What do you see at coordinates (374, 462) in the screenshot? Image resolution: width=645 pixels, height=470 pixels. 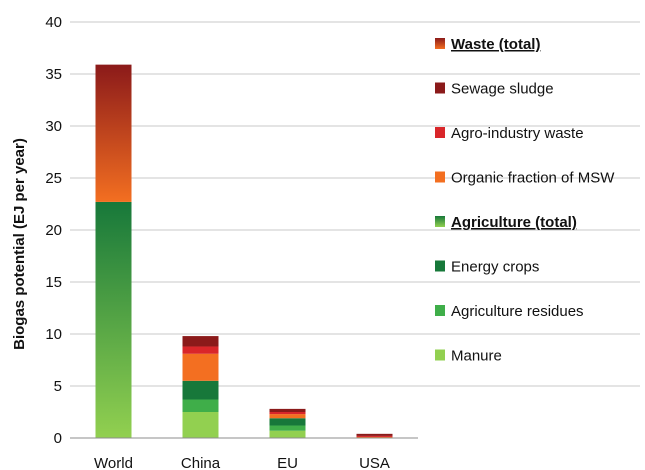 I see `x-category-label: USA` at bounding box center [374, 462].